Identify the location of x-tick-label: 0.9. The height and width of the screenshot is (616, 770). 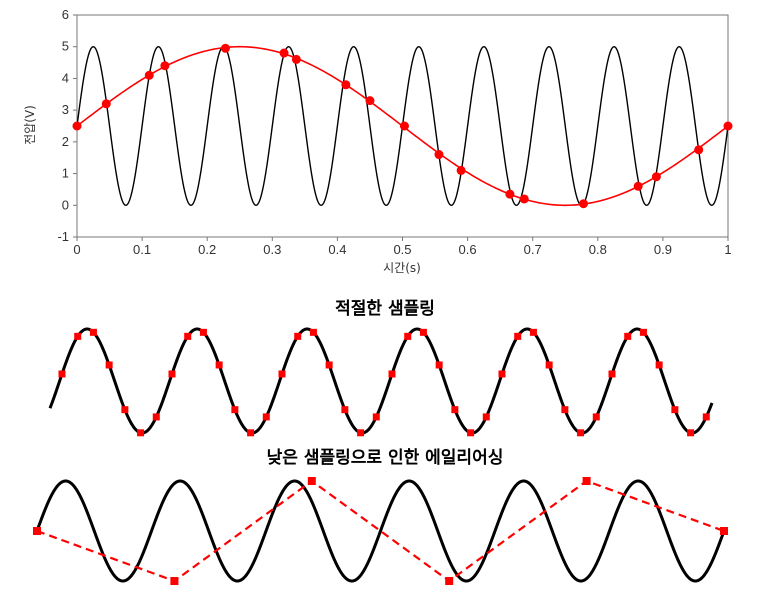
(663, 249).